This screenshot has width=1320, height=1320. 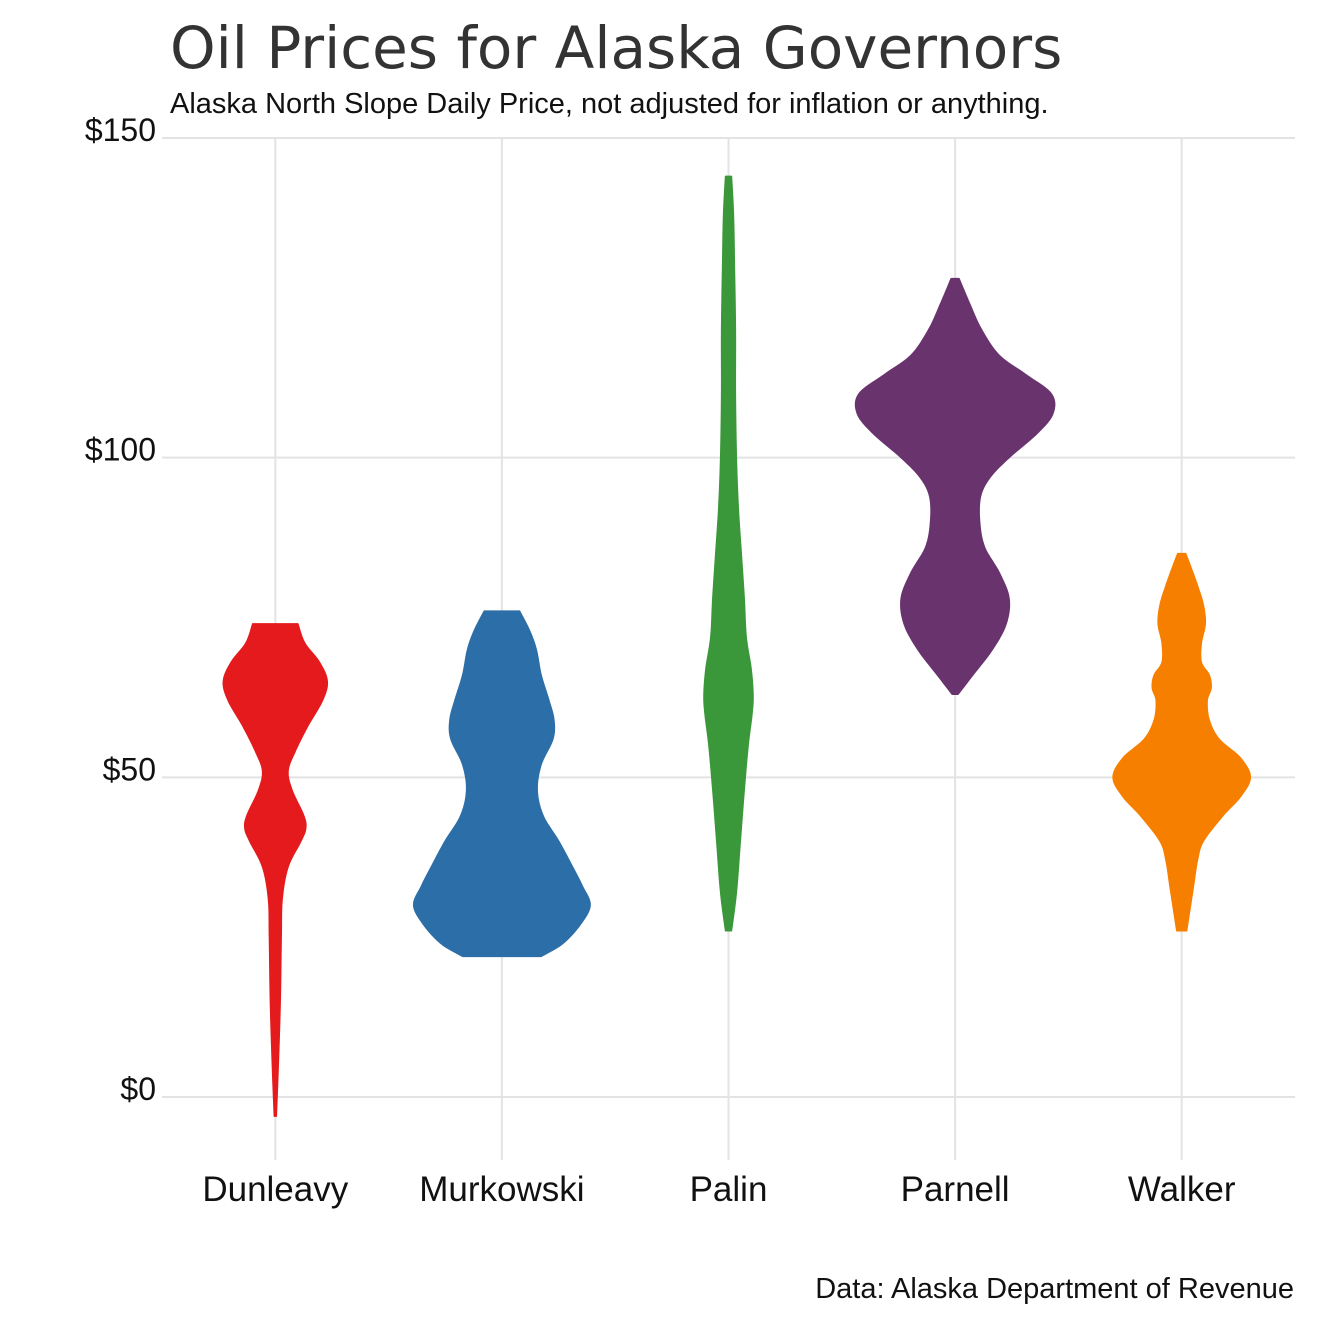 I want to click on y-tick-label: $100, so click(x=120, y=450).